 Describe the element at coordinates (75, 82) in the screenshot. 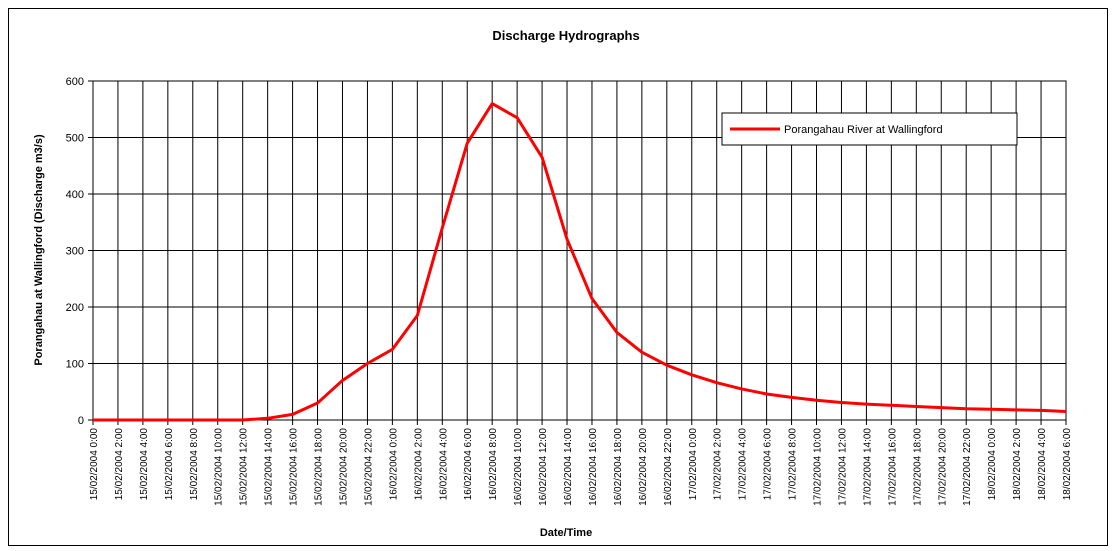

I see `y-tick-label: 600` at that location.